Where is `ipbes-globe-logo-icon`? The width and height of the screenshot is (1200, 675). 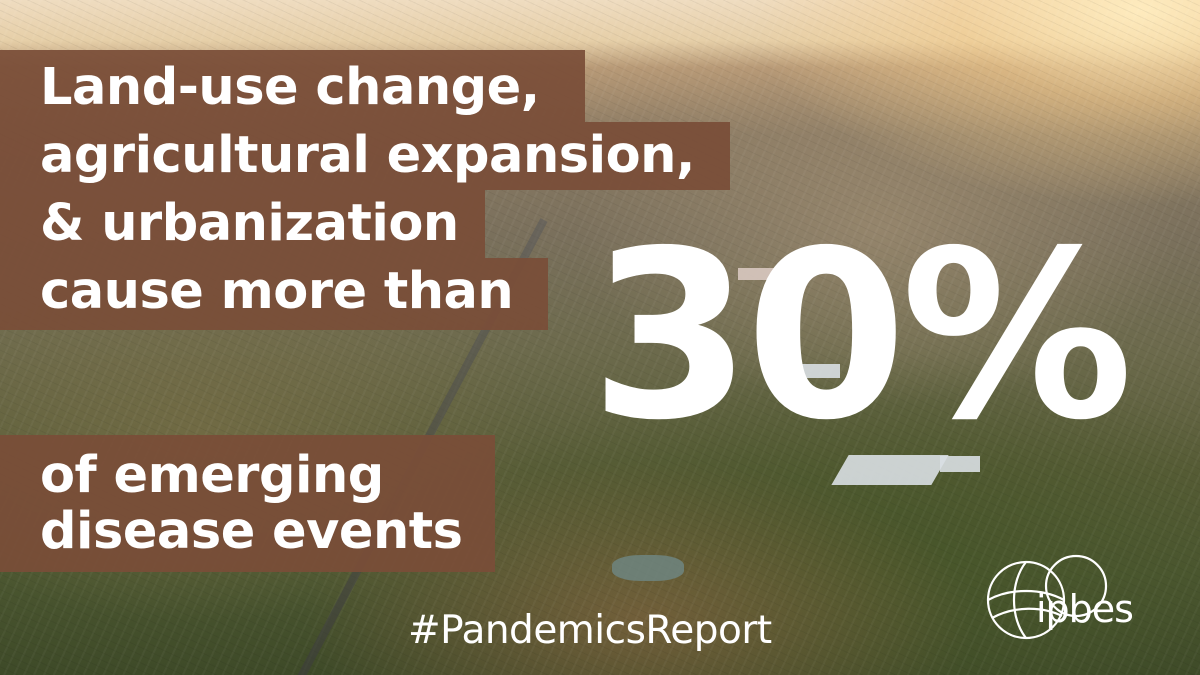 ipbes-globe-logo-icon is located at coordinates (1047, 597).